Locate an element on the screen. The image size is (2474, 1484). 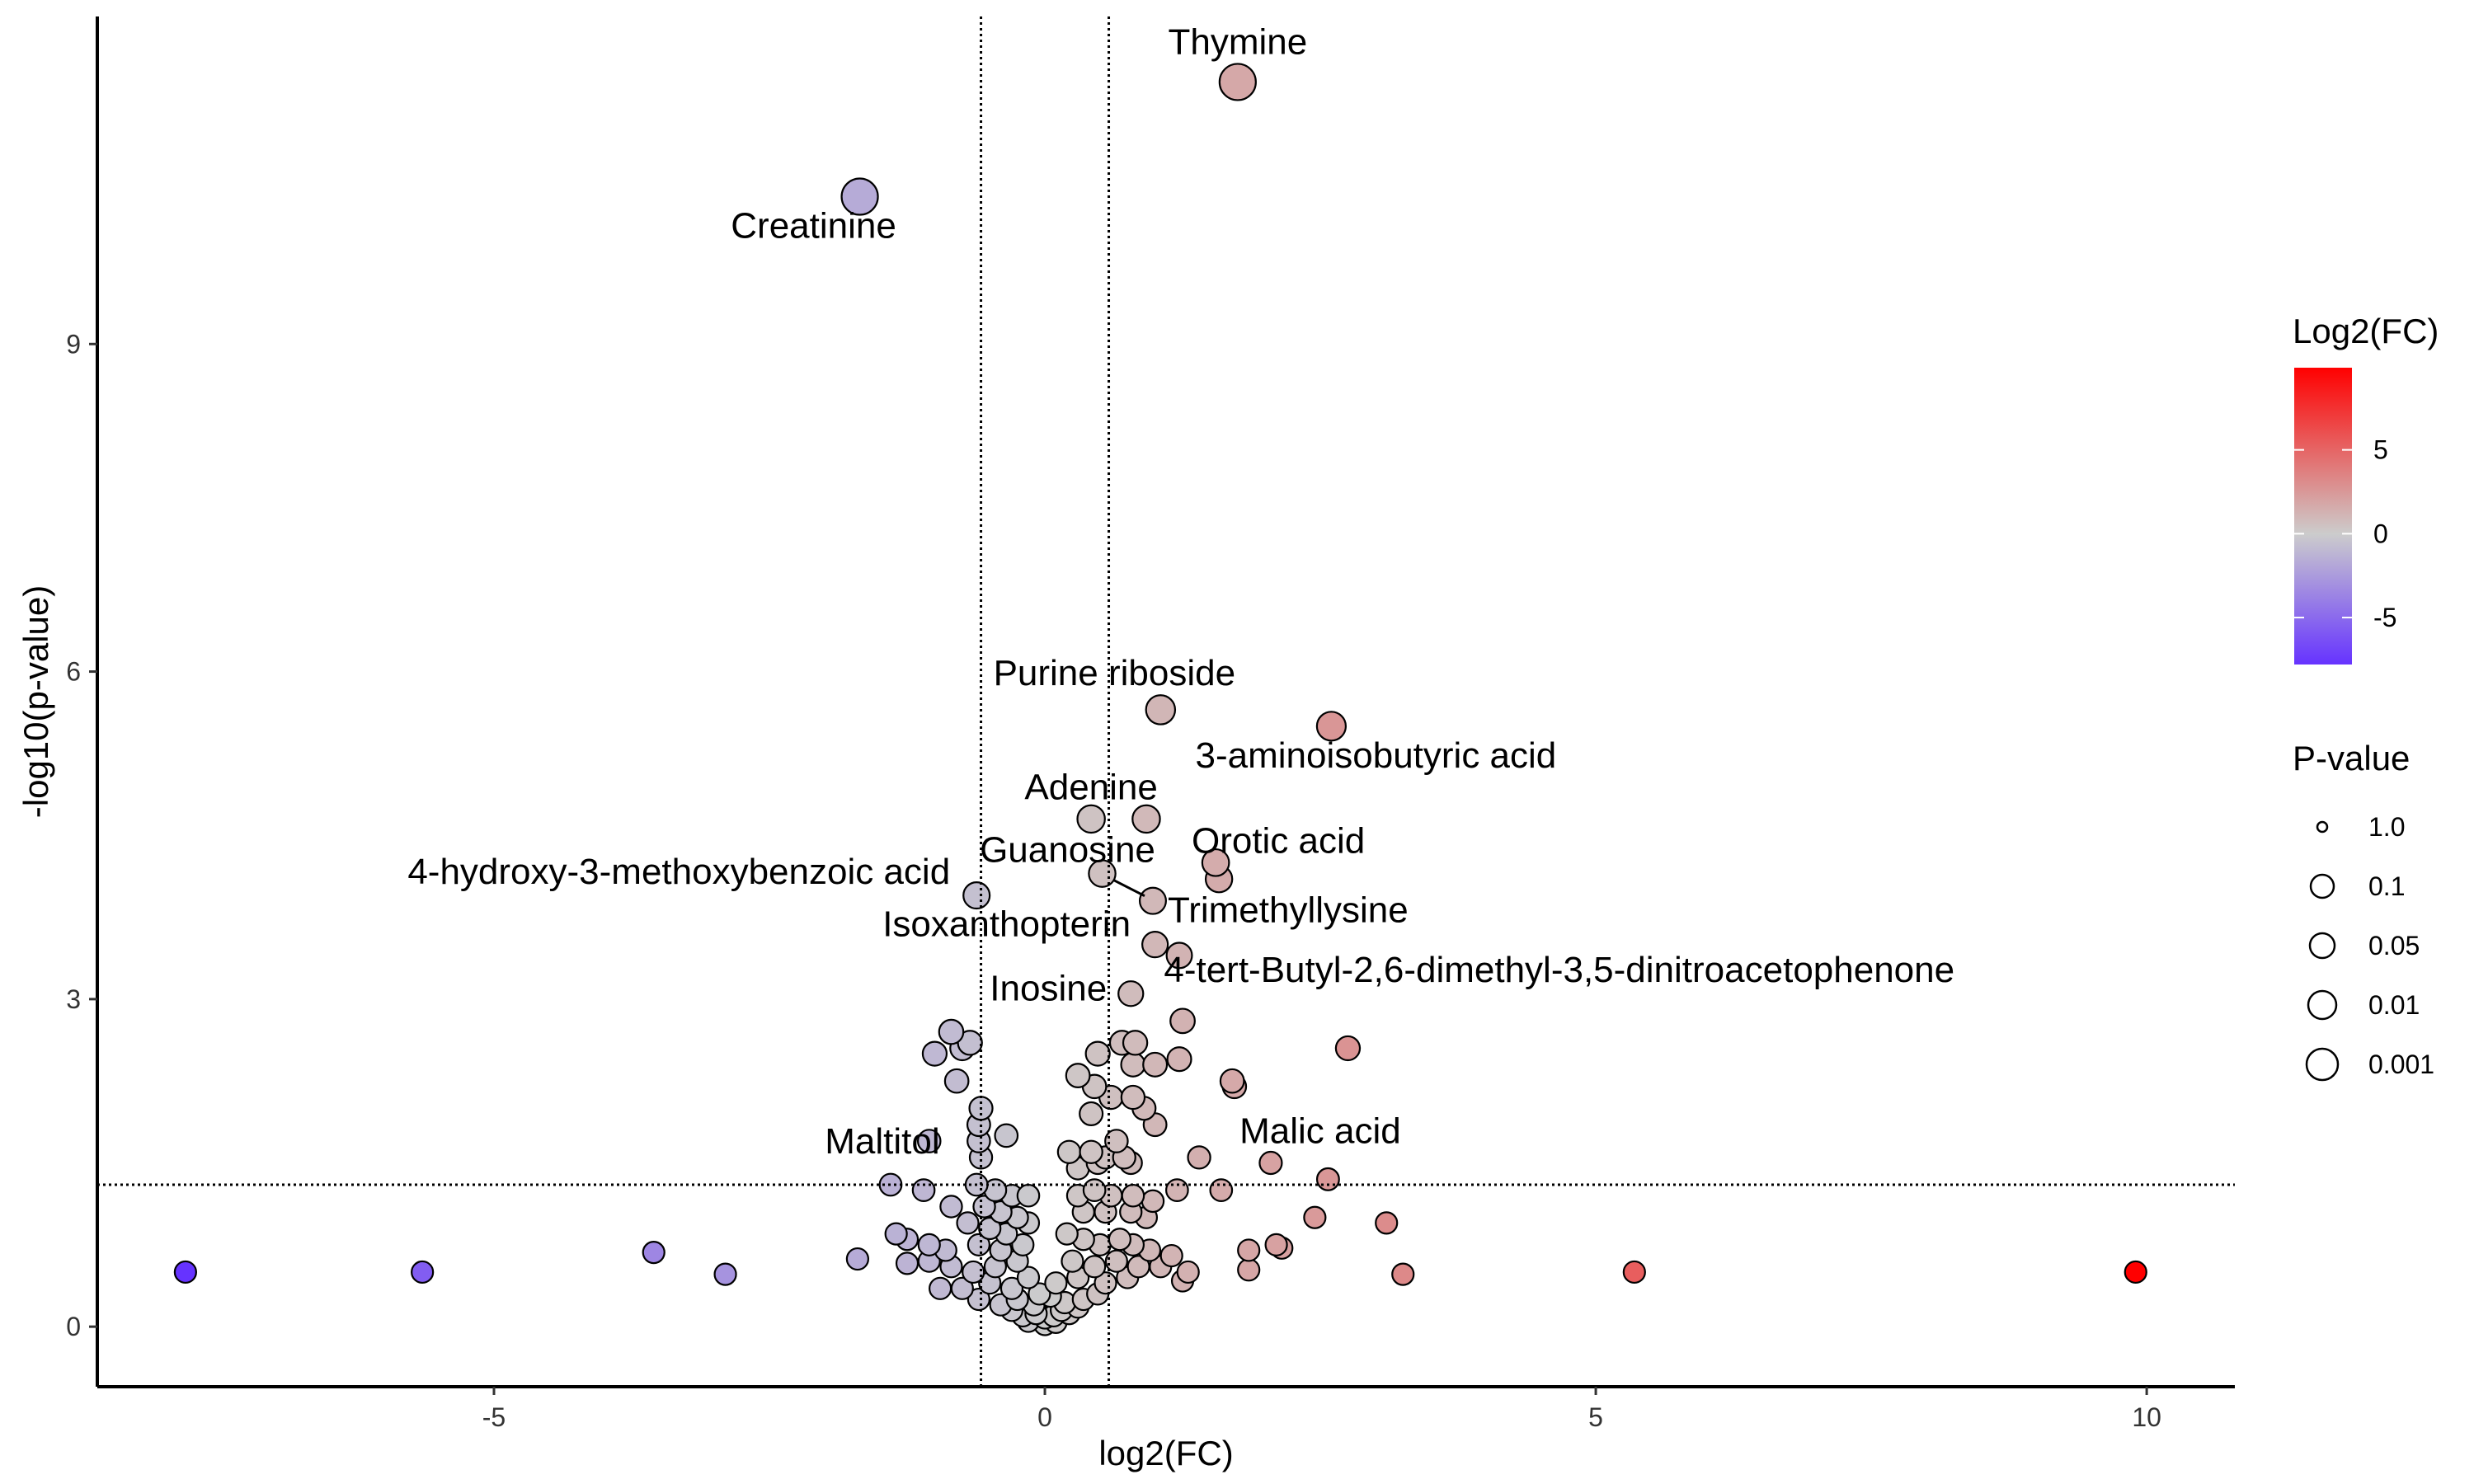
size-legend-label: 0.05 is located at coordinates (2394, 945).